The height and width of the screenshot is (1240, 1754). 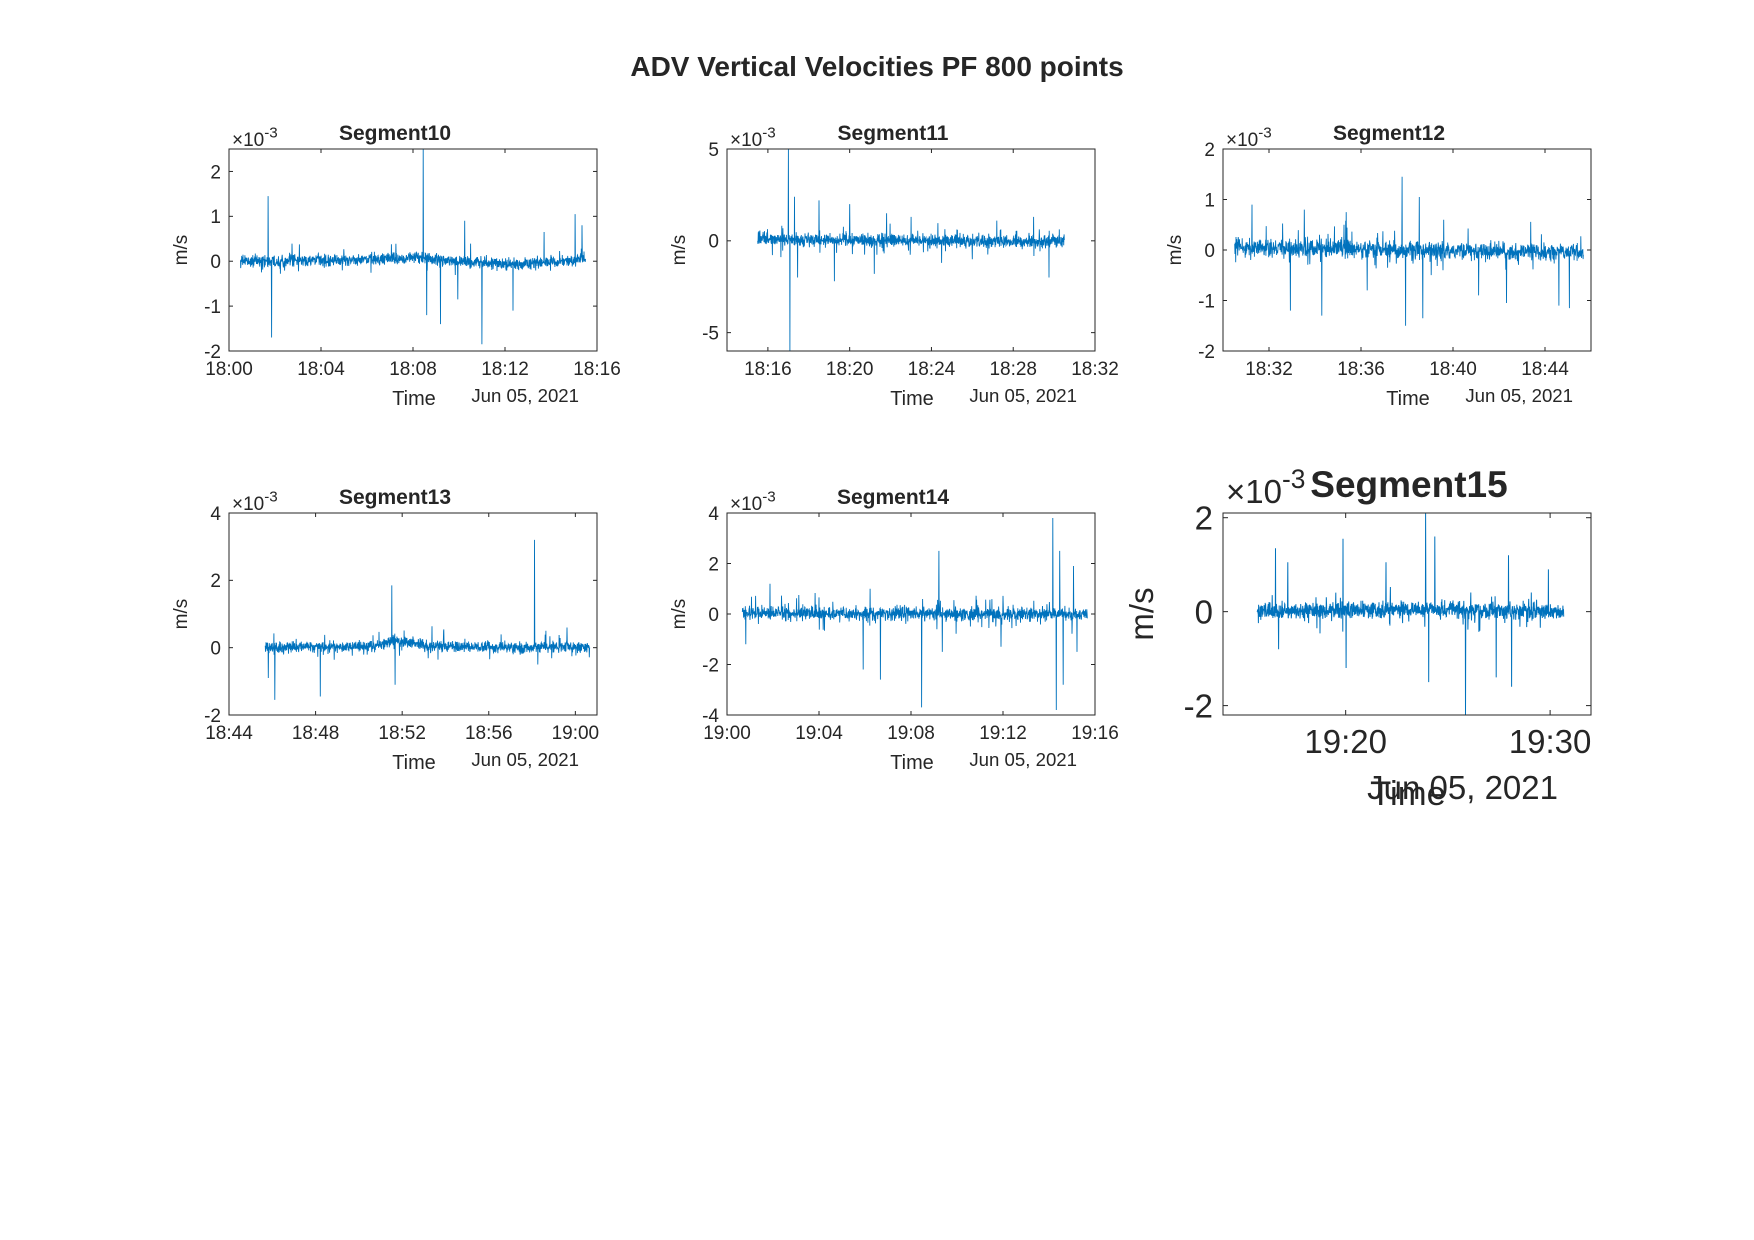 I want to click on x-tick-label: 19:20, so click(x=1345, y=741).